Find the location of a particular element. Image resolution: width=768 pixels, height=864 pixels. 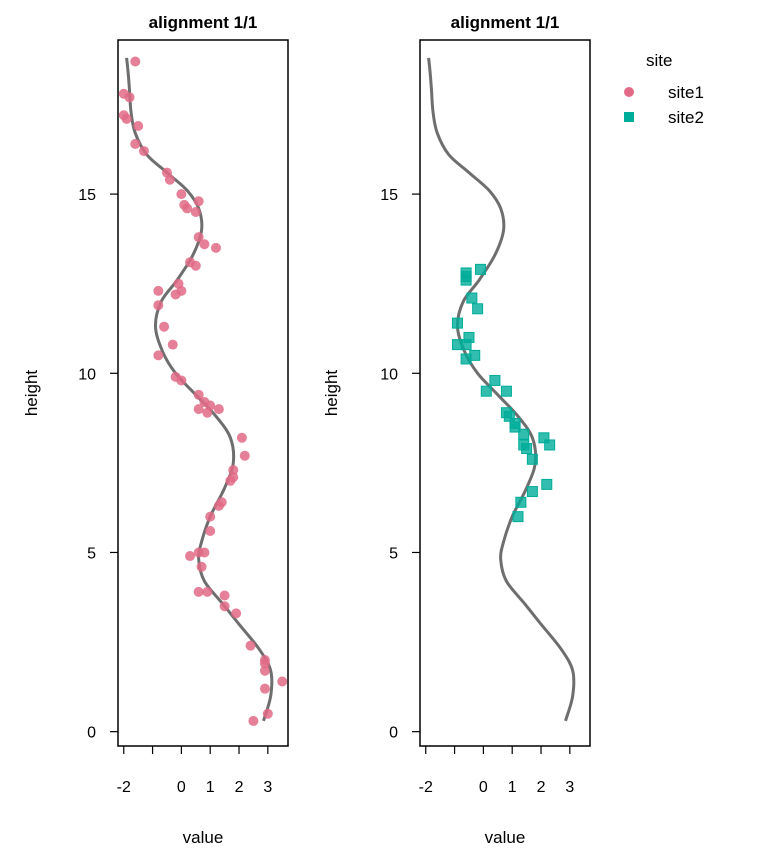

legend-marker-circle is located at coordinates (629, 92).